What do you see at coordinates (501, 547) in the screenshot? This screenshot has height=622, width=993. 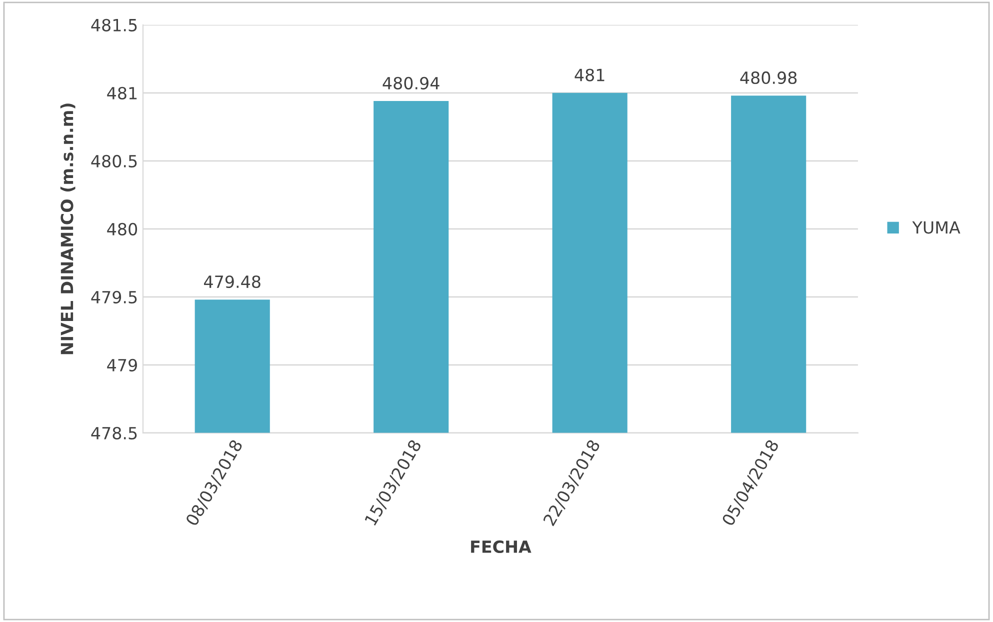 I see `x-axis-title: FECHA` at bounding box center [501, 547].